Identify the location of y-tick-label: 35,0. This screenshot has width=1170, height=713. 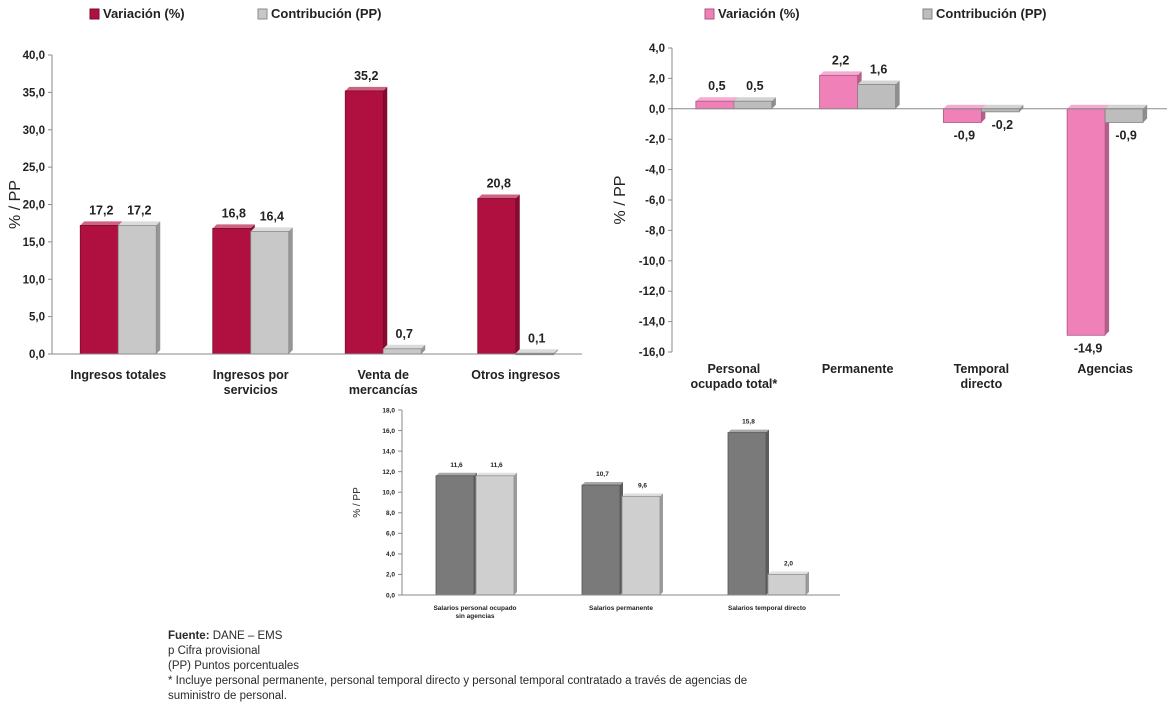
(34, 93).